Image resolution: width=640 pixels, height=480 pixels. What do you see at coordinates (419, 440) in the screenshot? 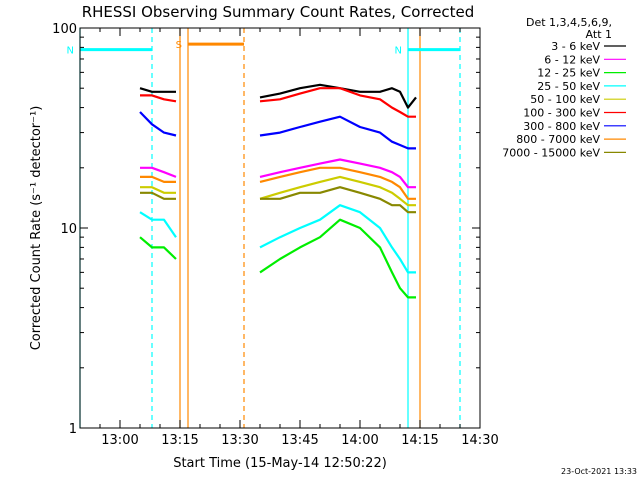
I see `x-tick-label: 14:15` at bounding box center [419, 440].